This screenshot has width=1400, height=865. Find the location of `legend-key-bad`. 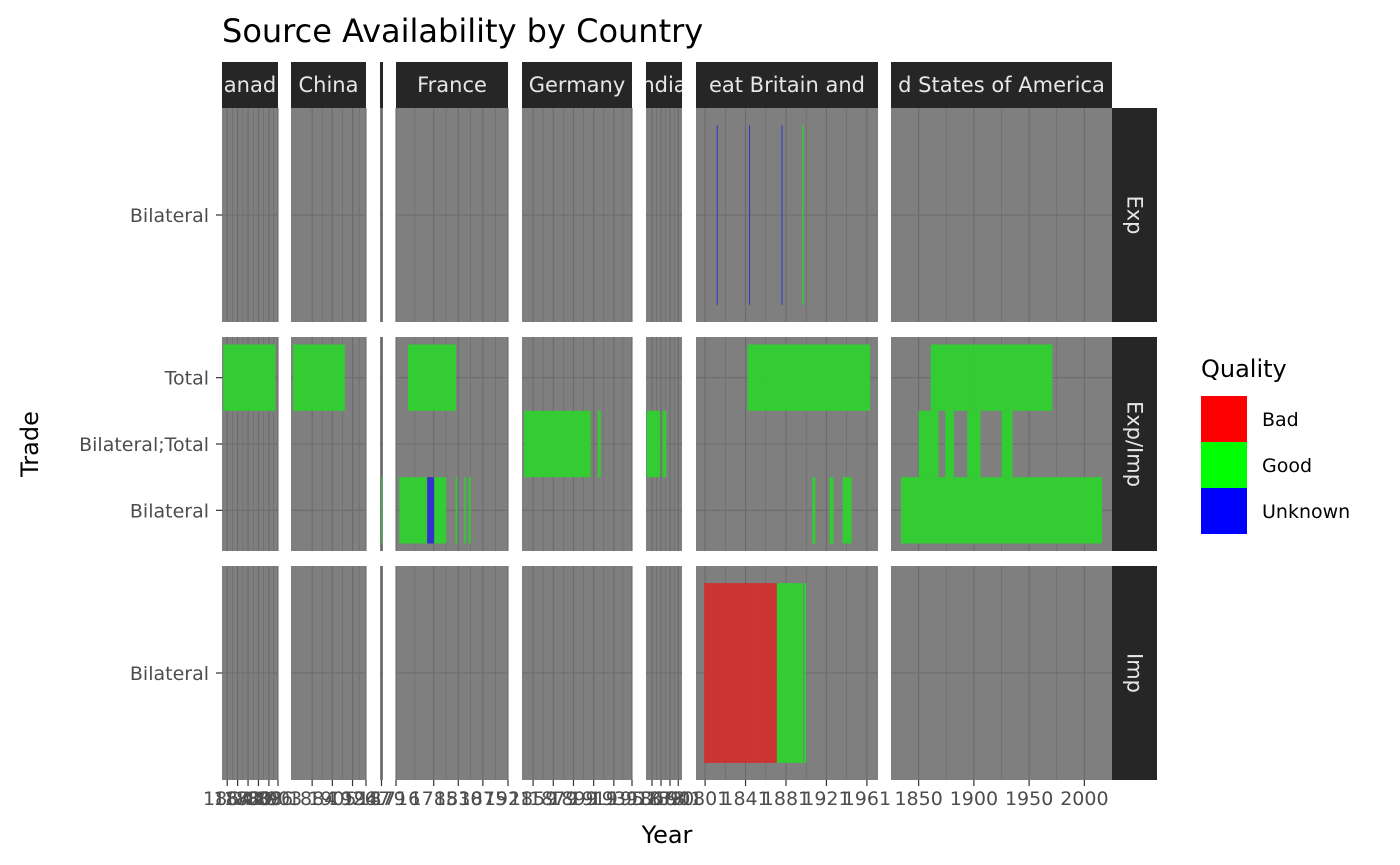

legend-key-bad is located at coordinates (1224, 419).